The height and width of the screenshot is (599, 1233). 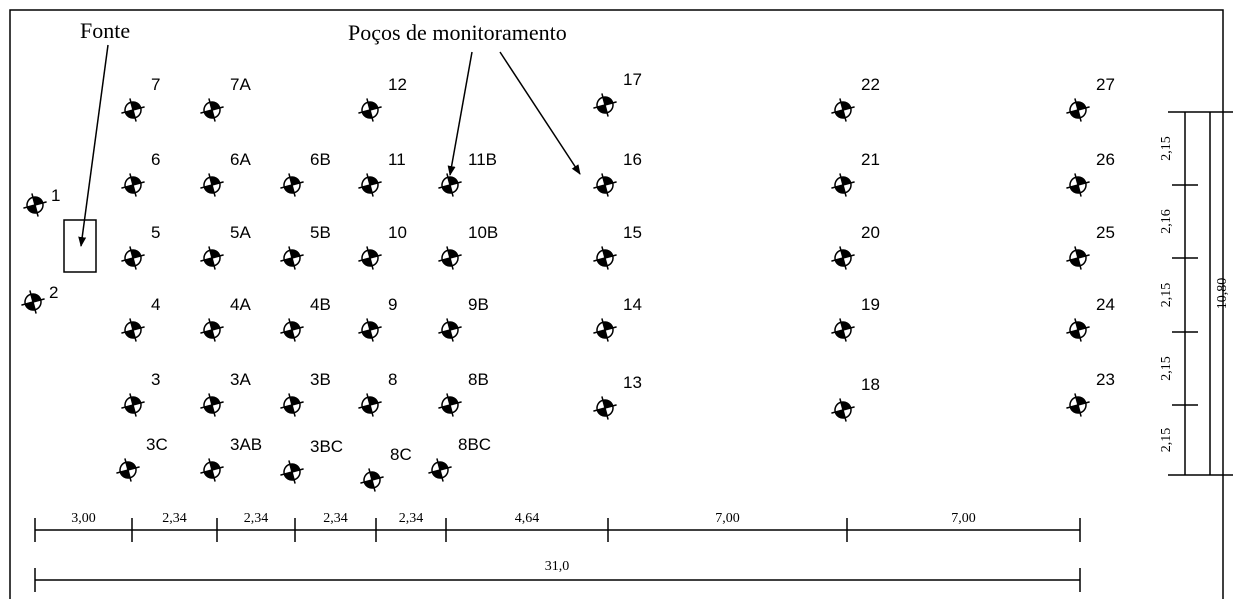 What do you see at coordinates (1105, 232) in the screenshot?
I see `well-label: 25` at bounding box center [1105, 232].